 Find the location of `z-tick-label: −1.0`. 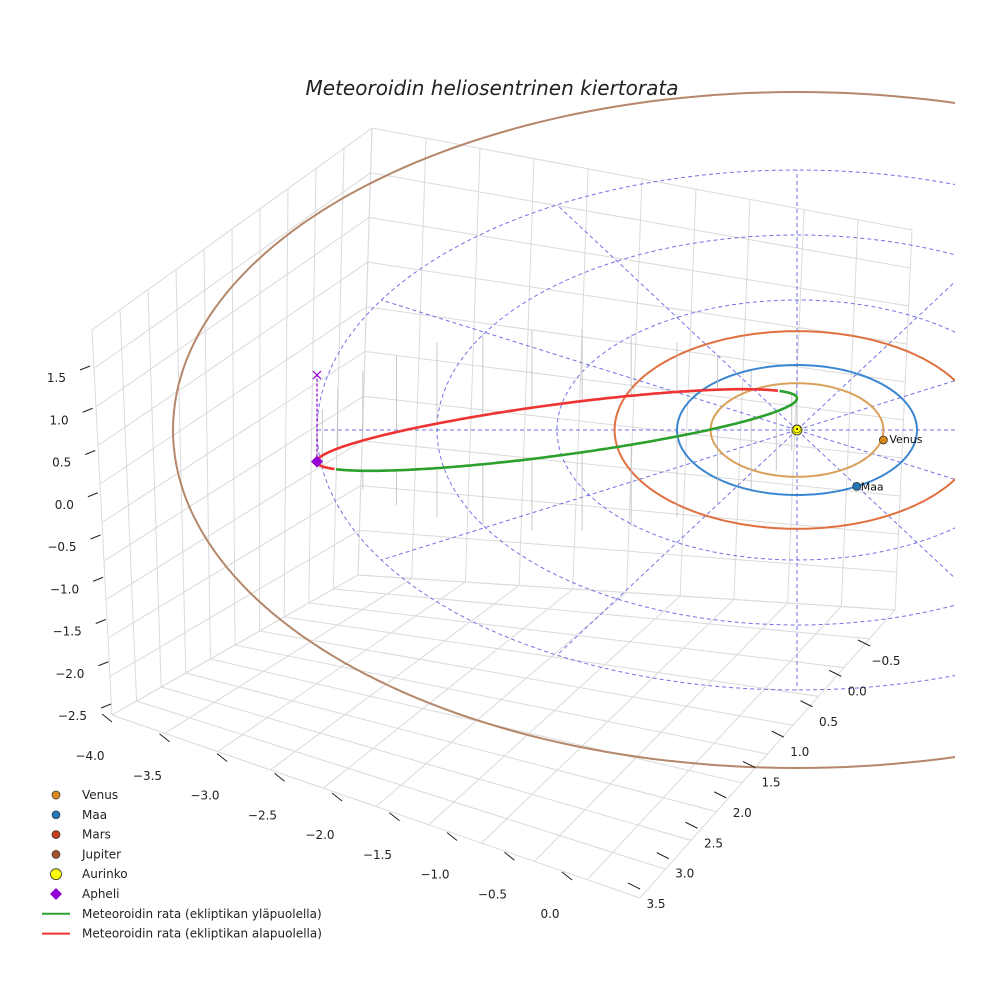

z-tick-label: −1.0 is located at coordinates (64, 589).